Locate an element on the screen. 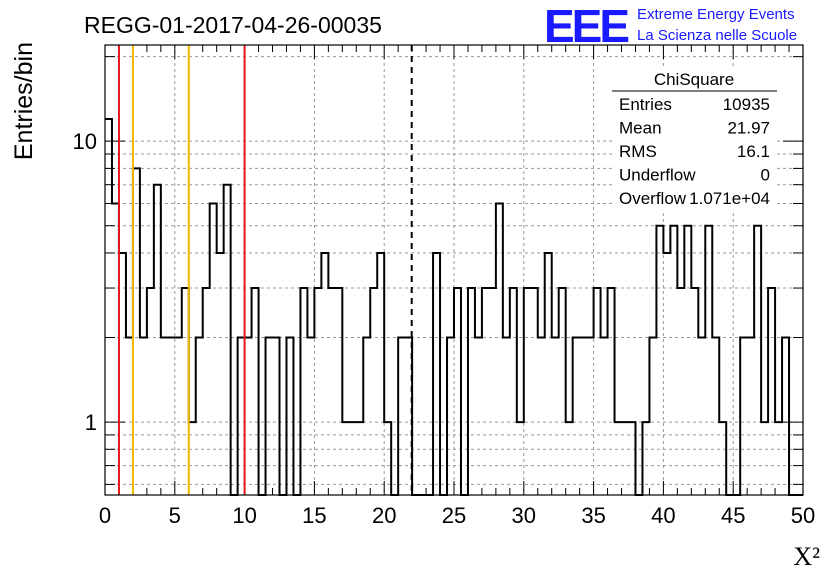 Image resolution: width=836 pixels, height=572 pixels. eee-logo: EEE is located at coordinates (586, 26).